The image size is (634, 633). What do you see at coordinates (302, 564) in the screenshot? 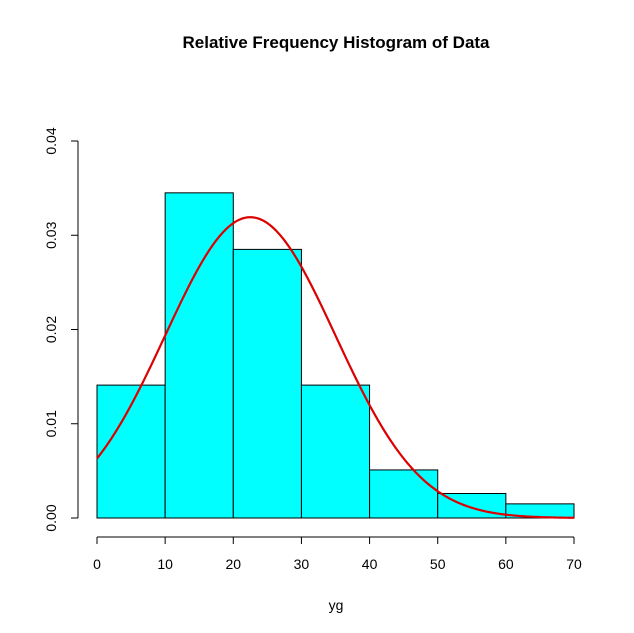
I see `x-tick-label-3: 30` at bounding box center [302, 564].